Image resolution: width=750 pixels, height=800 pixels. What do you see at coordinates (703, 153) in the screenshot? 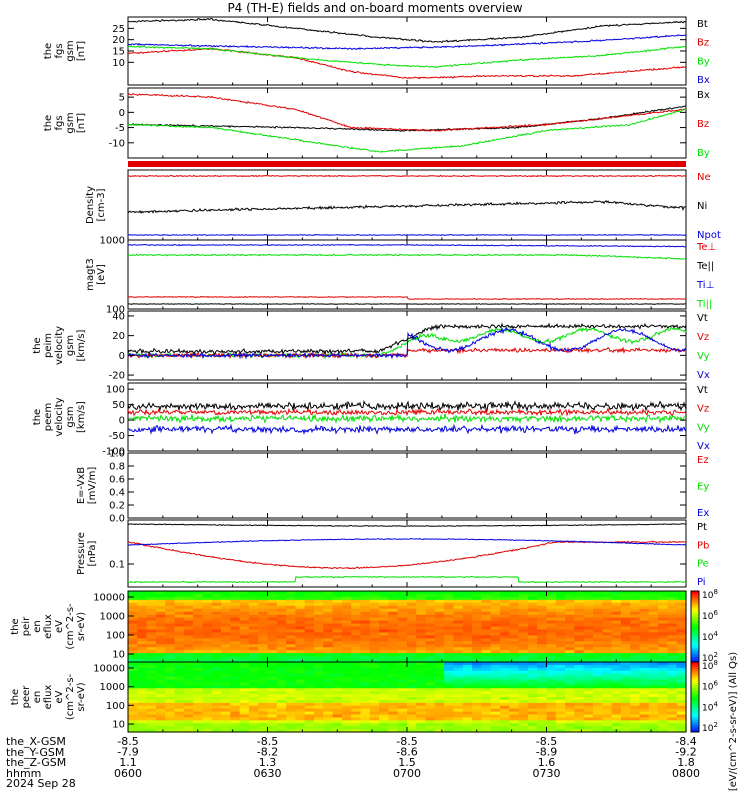
I see `legend-entry: By` at bounding box center [703, 153].